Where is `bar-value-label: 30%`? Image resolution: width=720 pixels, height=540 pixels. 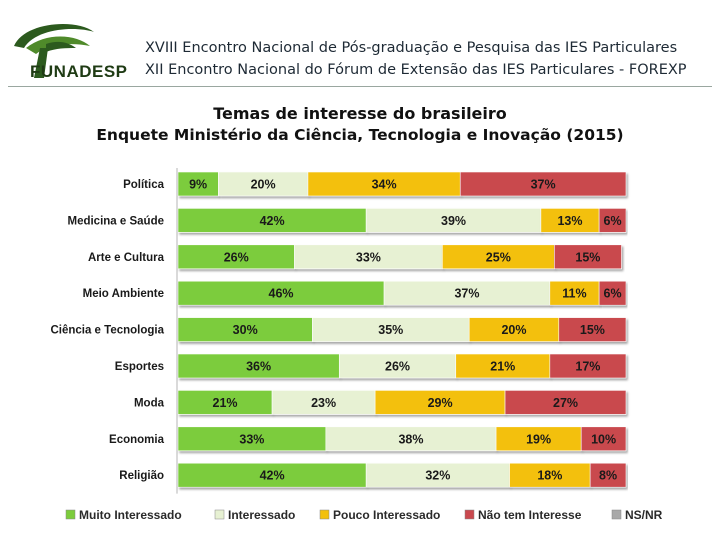
bar-value-label: 30% is located at coordinates (245, 330).